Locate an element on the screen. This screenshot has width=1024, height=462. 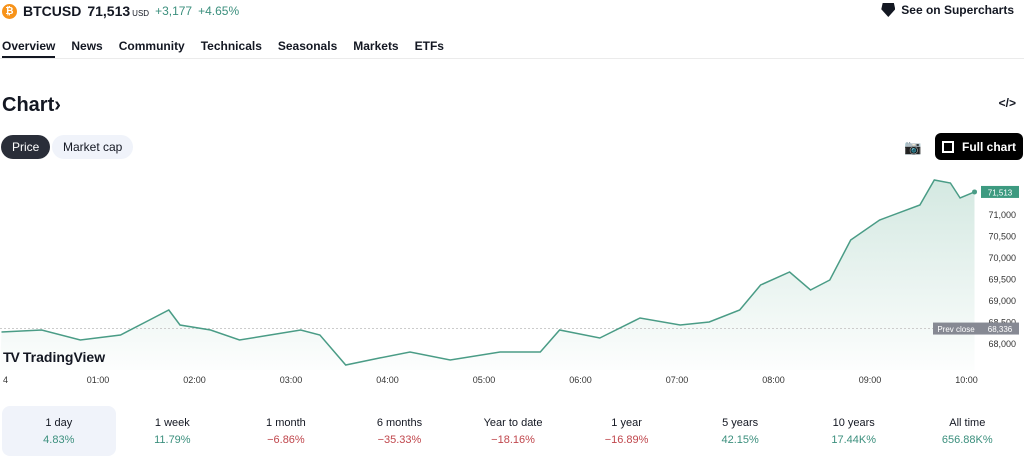
period-change: 11.79% is located at coordinates (172, 439).